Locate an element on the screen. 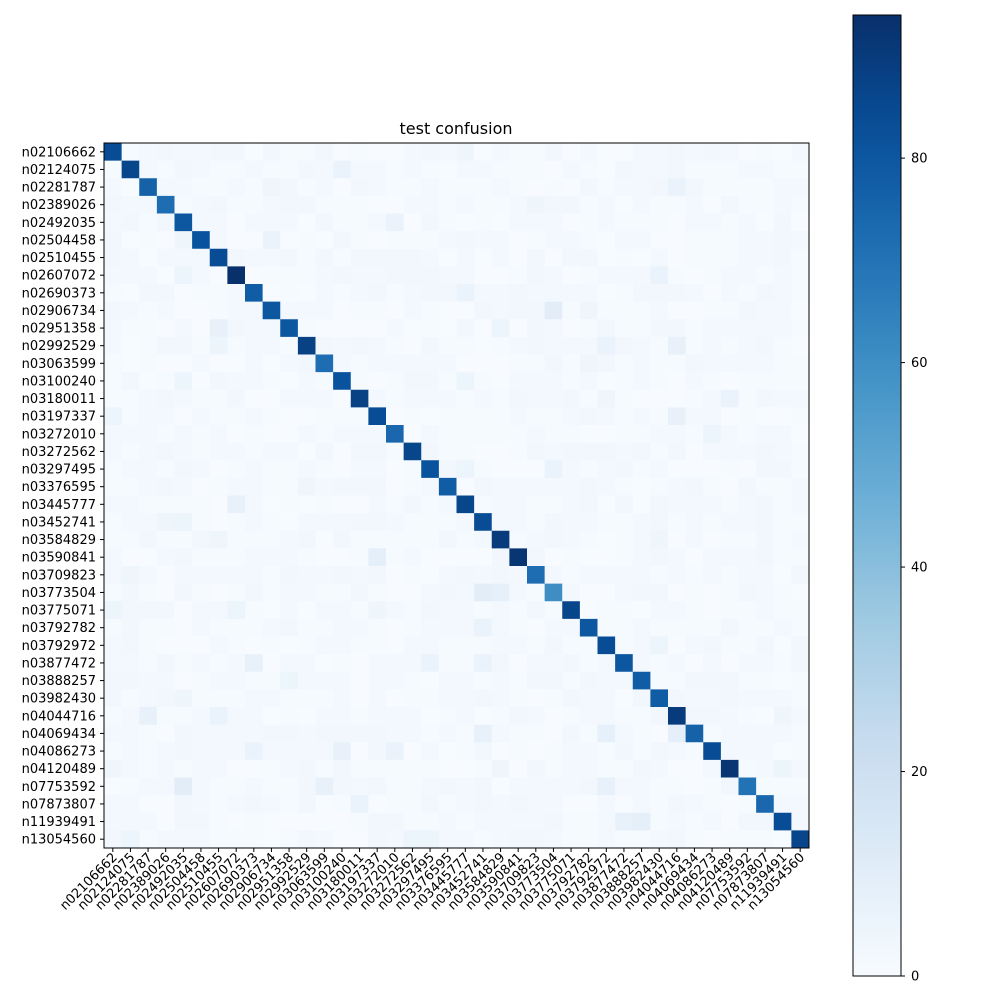  y-tick-label: n02106662 is located at coordinates (59, 152).